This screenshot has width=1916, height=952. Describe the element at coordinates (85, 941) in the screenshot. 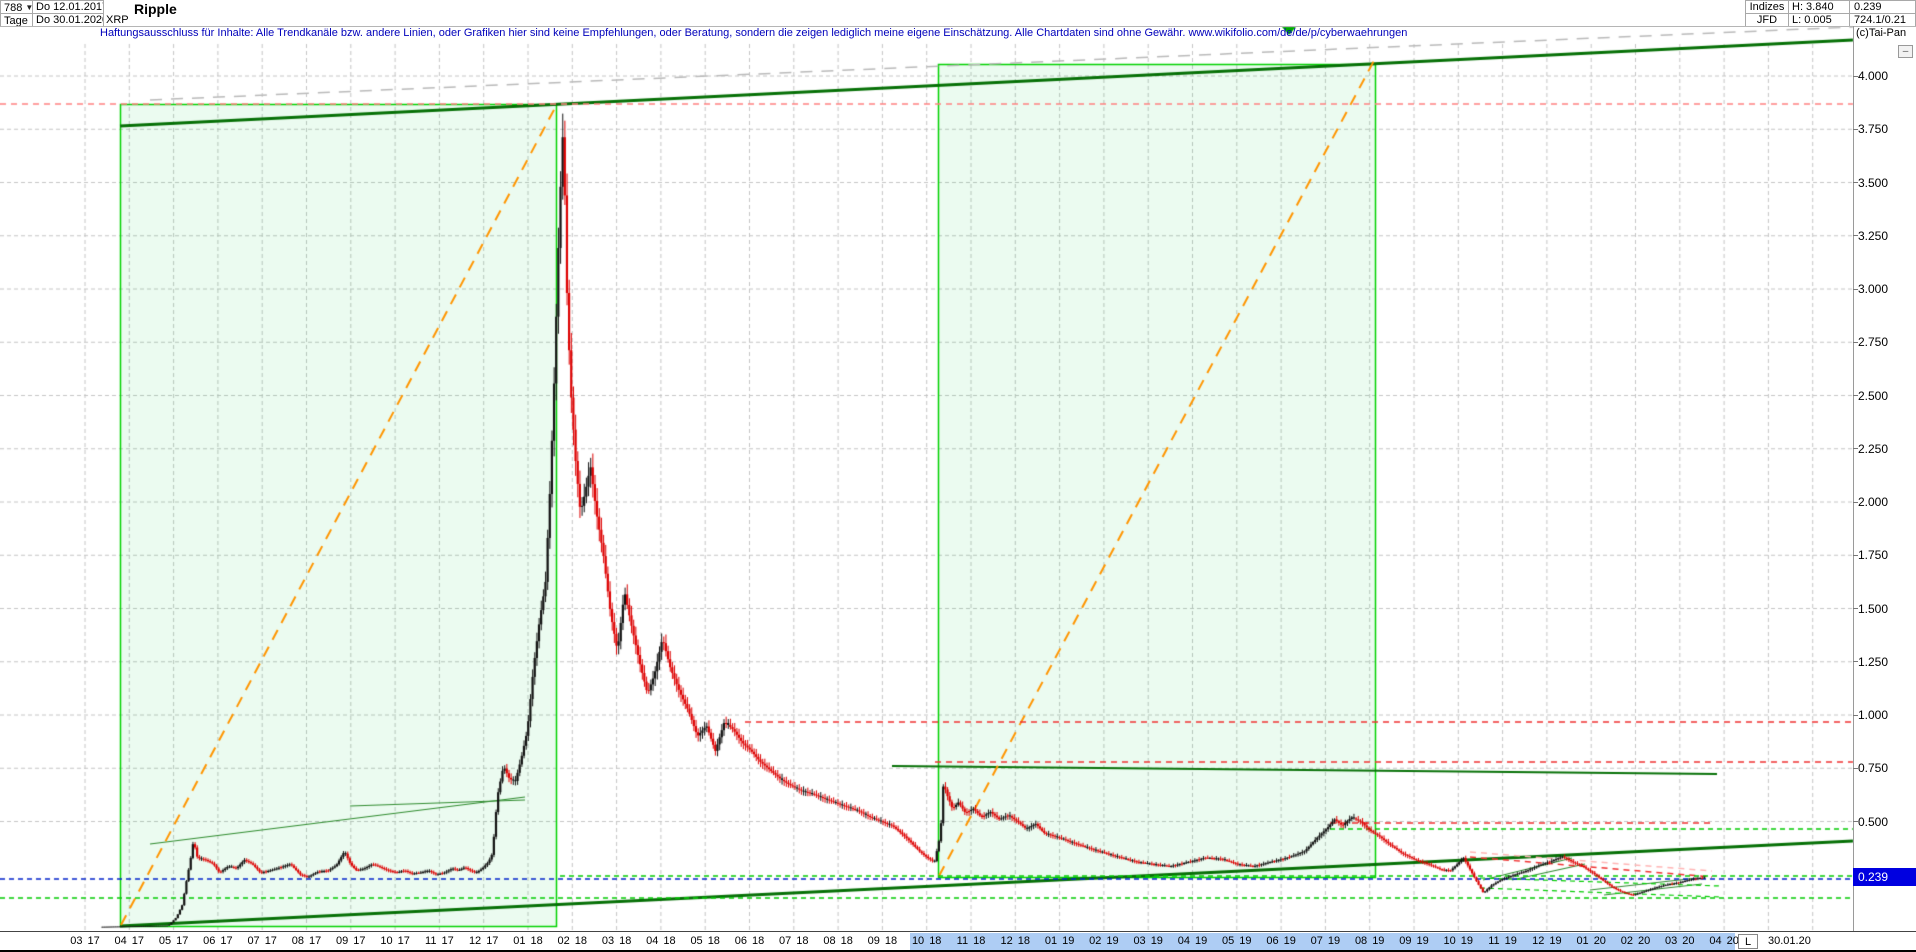

I see `x-axis-label: 03 17` at that location.